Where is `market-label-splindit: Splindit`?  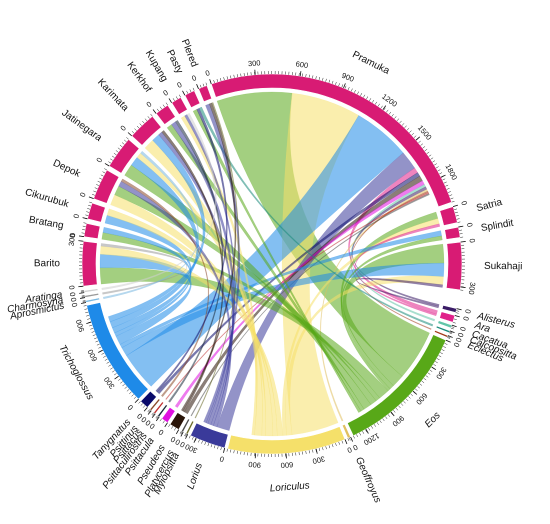
market-label-splindit: Splindit is located at coordinates (497, 226).